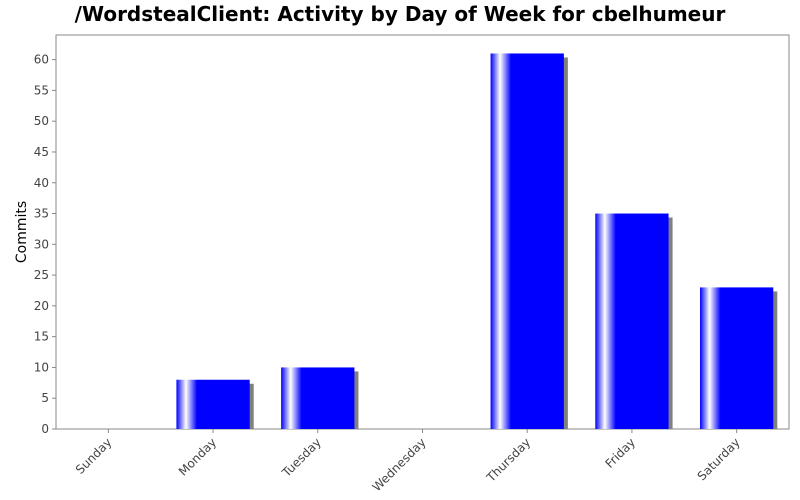  Describe the element at coordinates (736, 358) in the screenshot. I see `bar-saturday` at that location.